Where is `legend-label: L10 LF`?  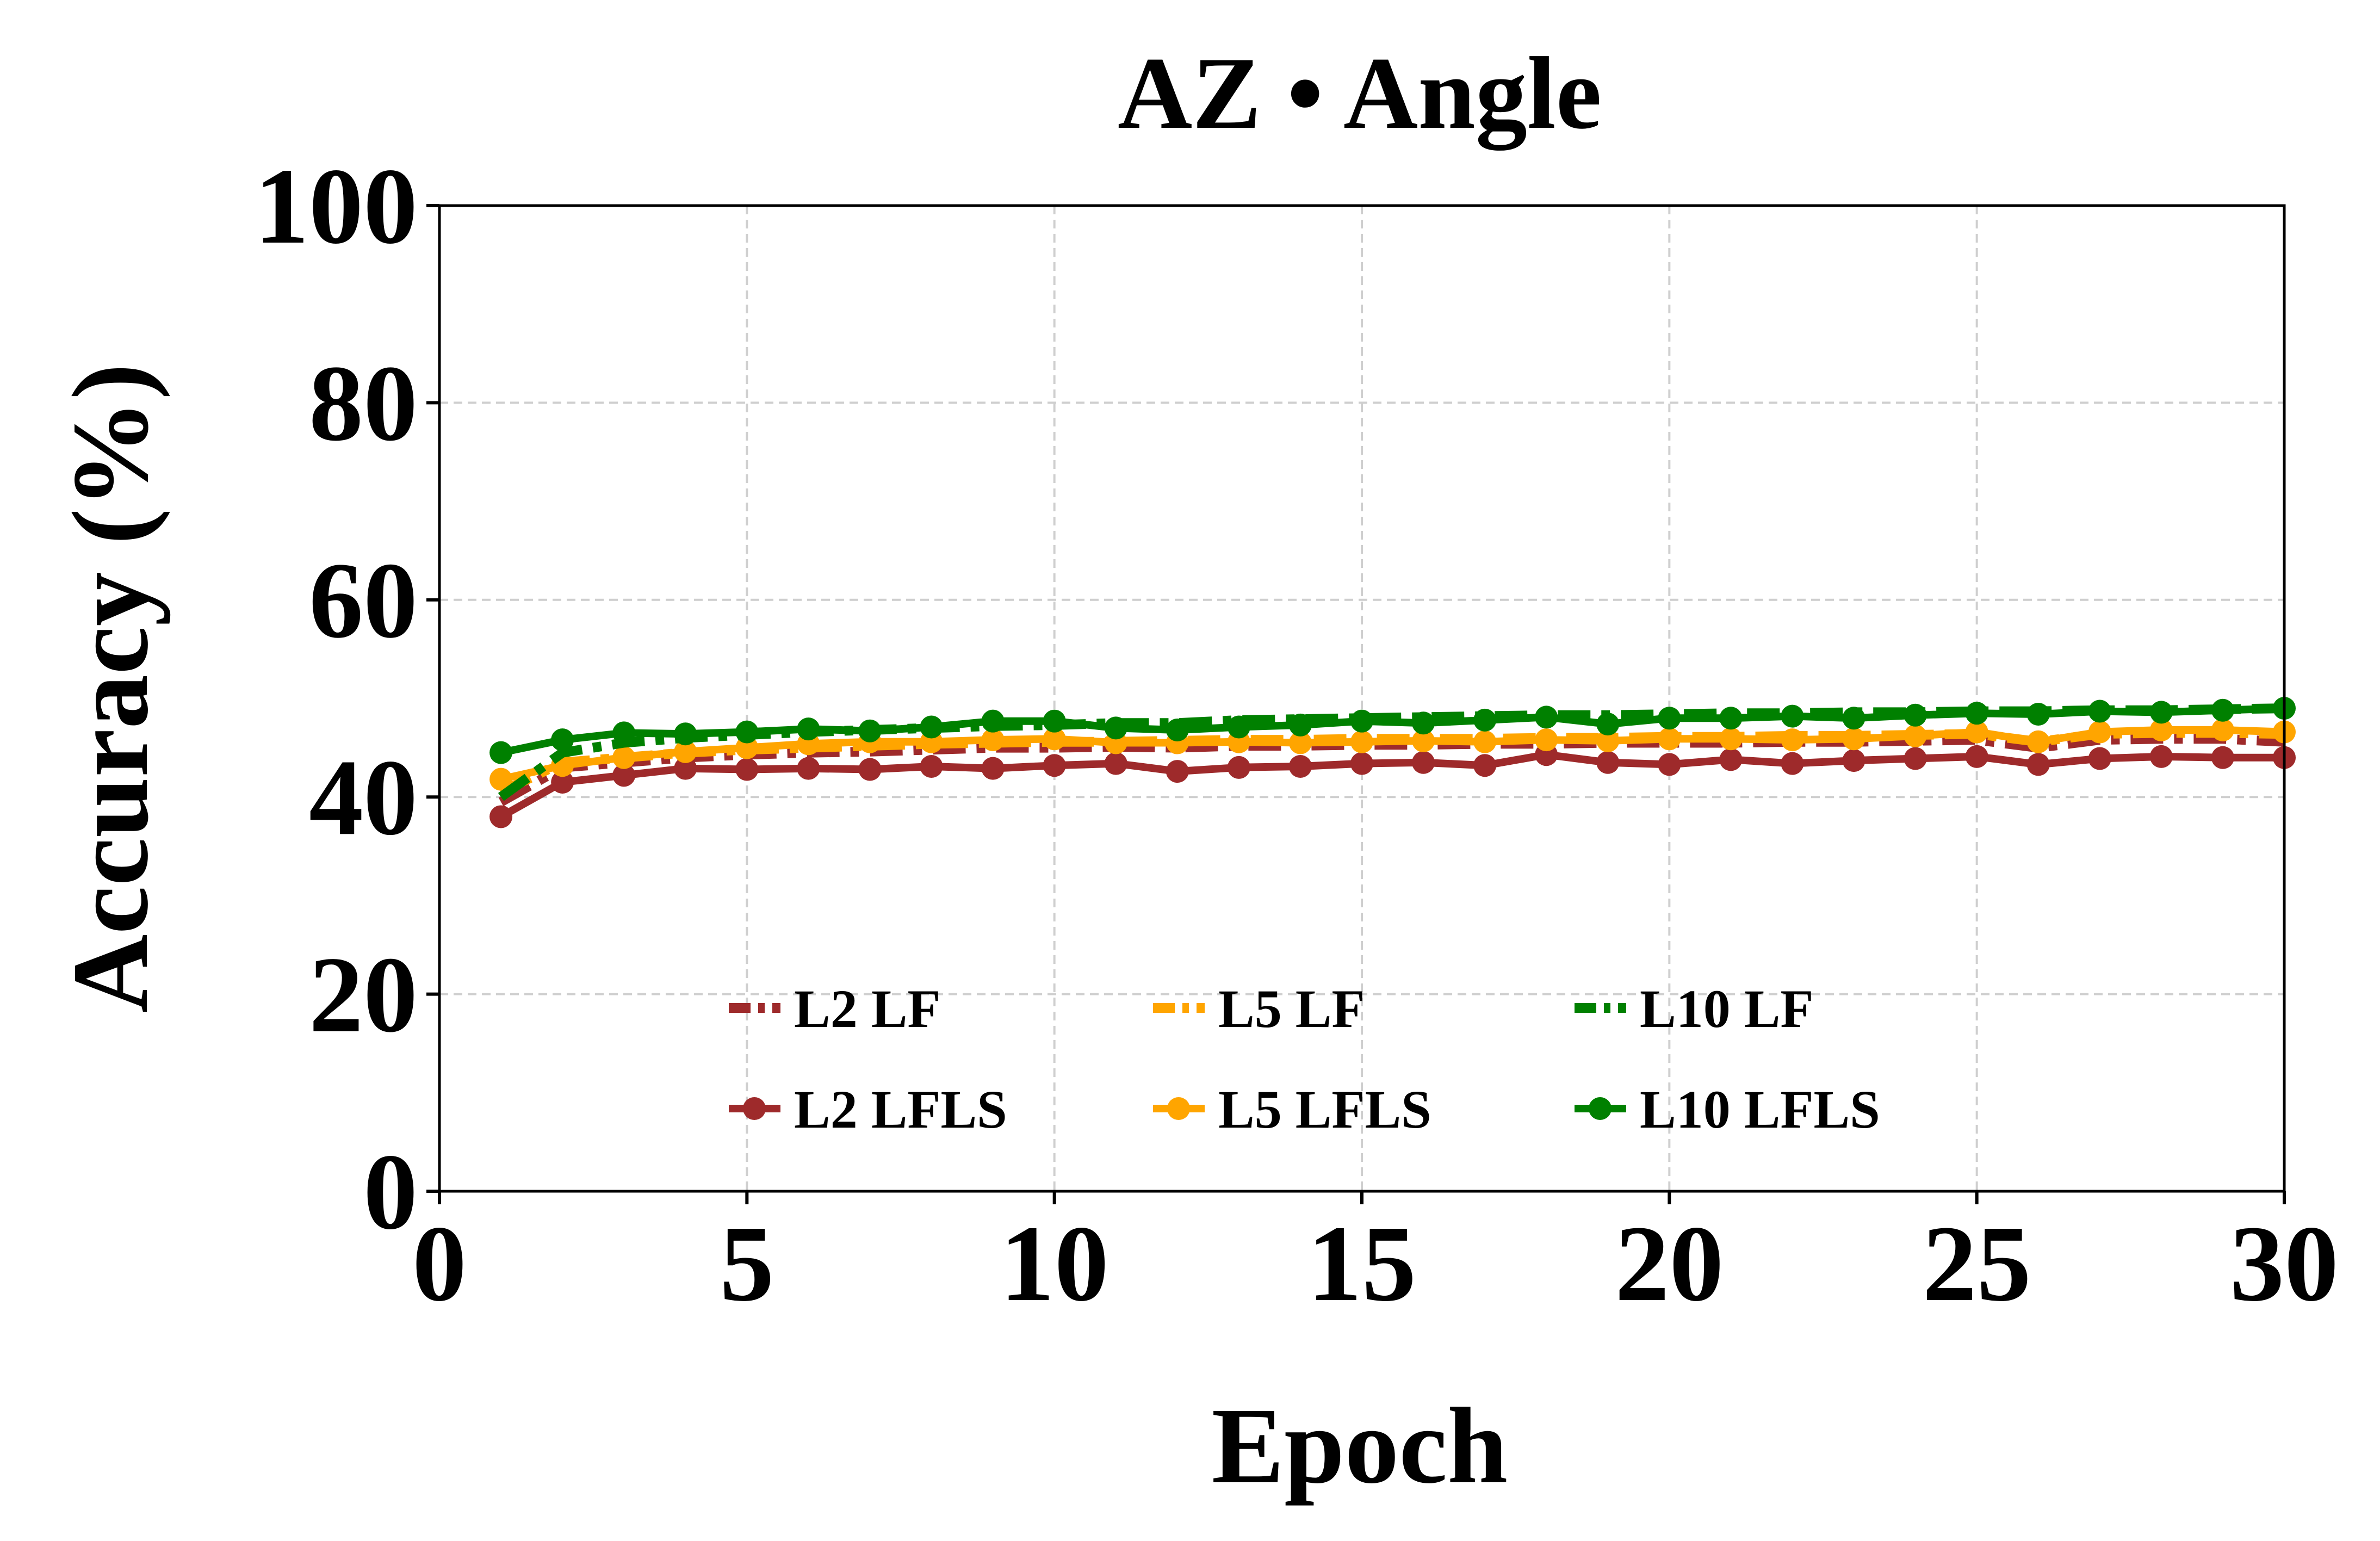
legend-label: L10 LF is located at coordinates (1726, 1009).